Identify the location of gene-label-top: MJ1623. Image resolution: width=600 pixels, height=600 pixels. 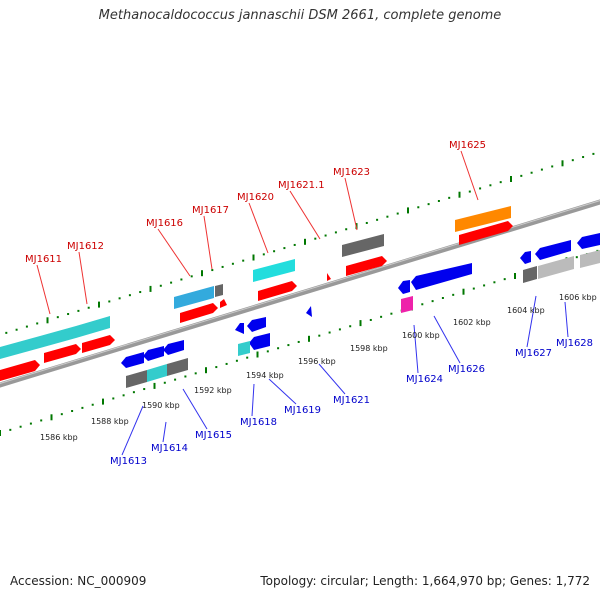
(351, 172).